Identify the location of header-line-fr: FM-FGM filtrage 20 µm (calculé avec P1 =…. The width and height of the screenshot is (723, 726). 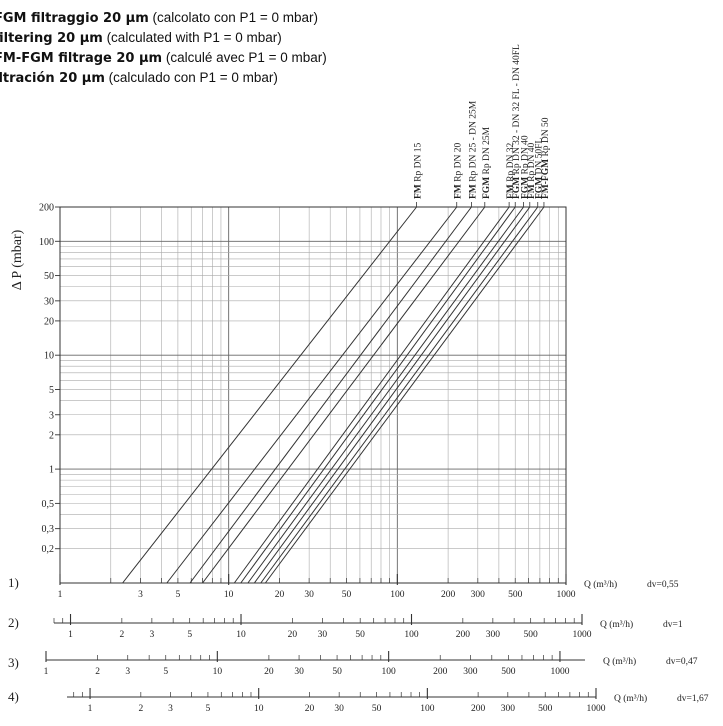
(163, 58).